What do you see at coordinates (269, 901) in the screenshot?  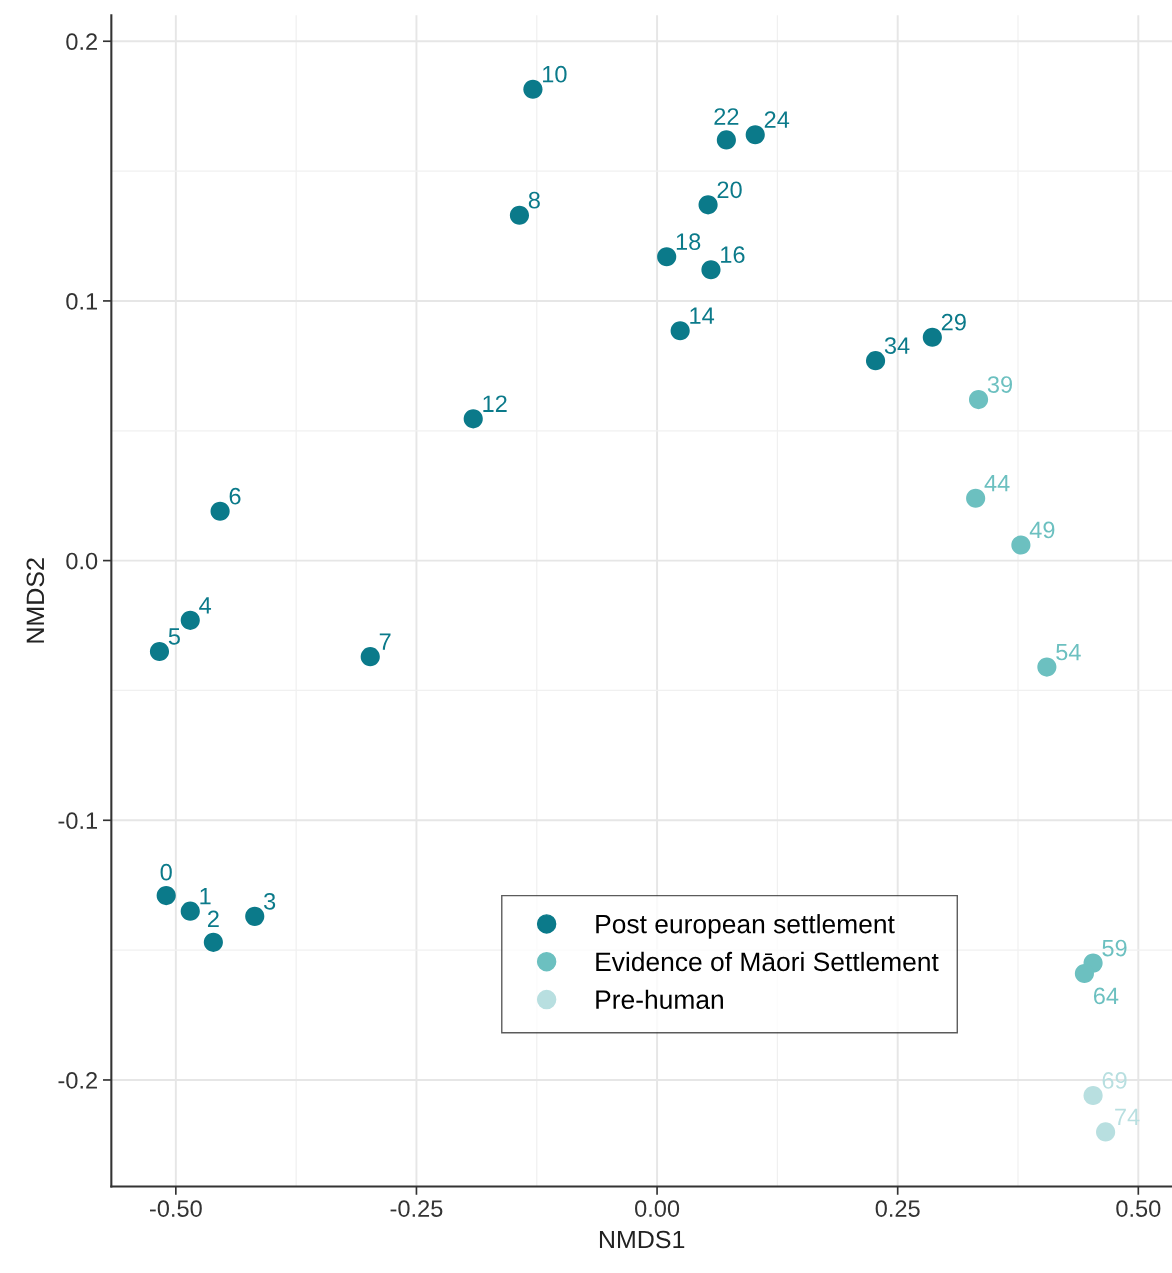 I see `annotation: 3` at bounding box center [269, 901].